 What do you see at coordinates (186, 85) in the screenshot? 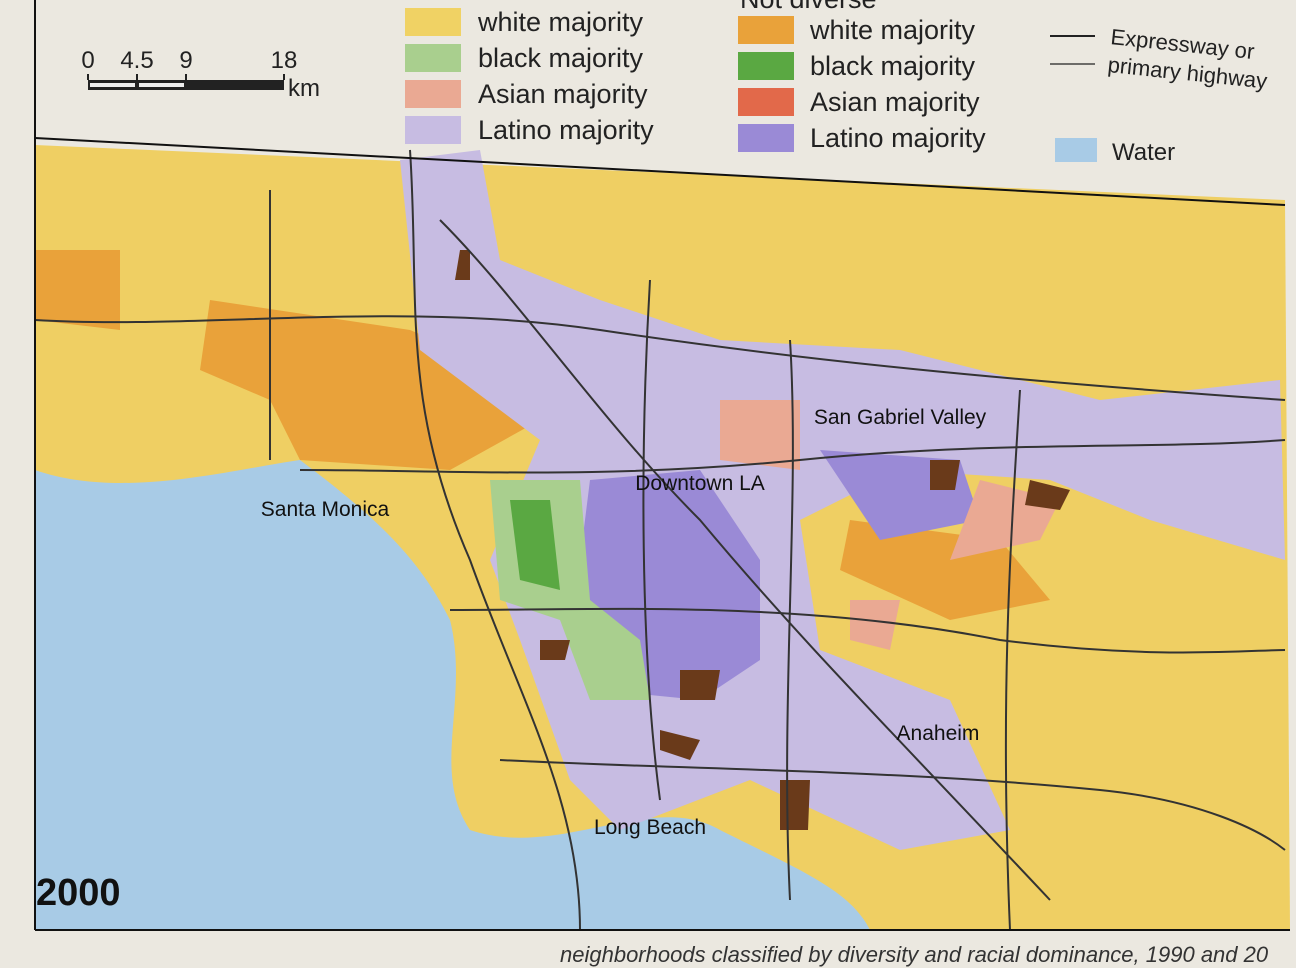
I see `scale-bar` at bounding box center [186, 85].